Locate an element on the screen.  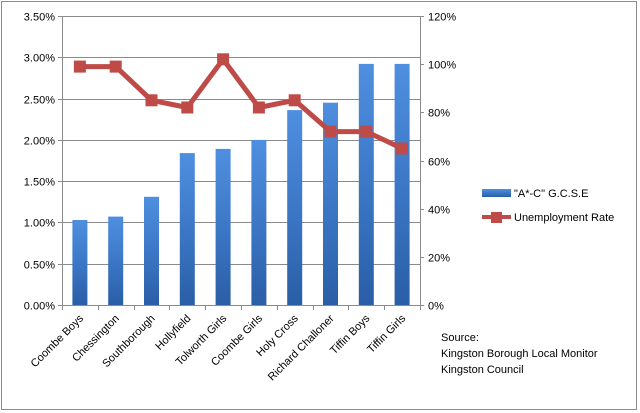
left-axis-tick-label: 1.50% is located at coordinates (39, 183).